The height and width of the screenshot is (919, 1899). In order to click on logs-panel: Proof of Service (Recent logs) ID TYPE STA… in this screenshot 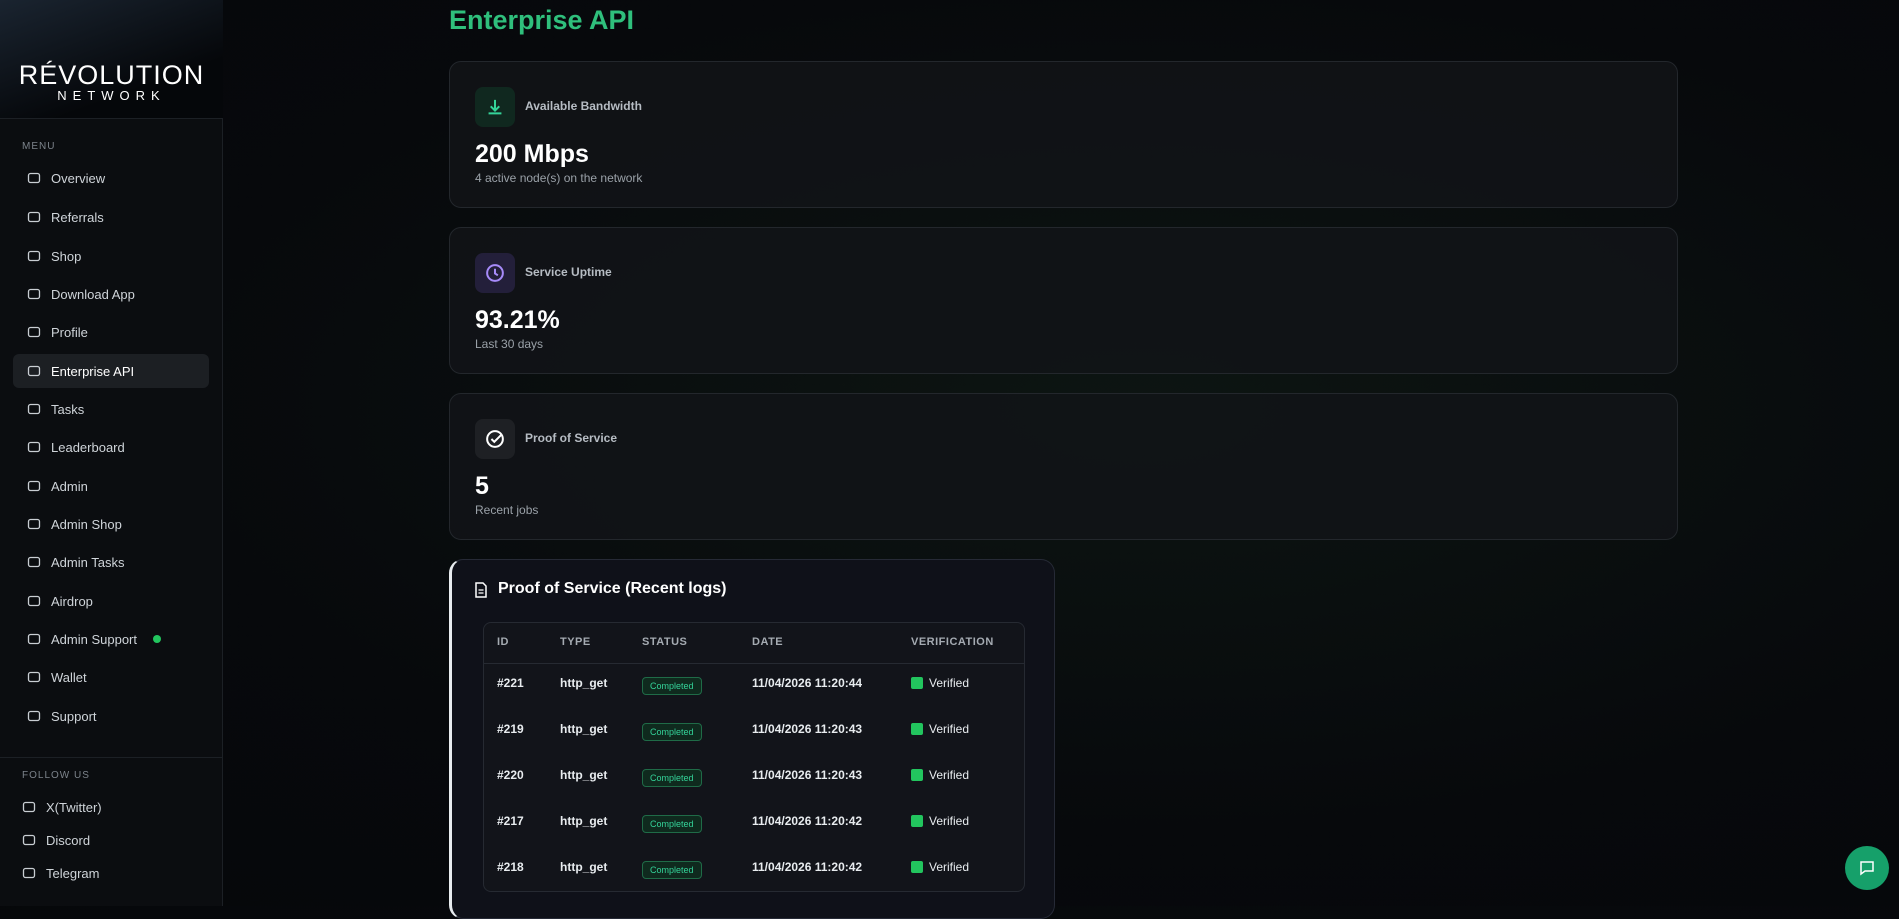, I will do `click(752, 739)`.